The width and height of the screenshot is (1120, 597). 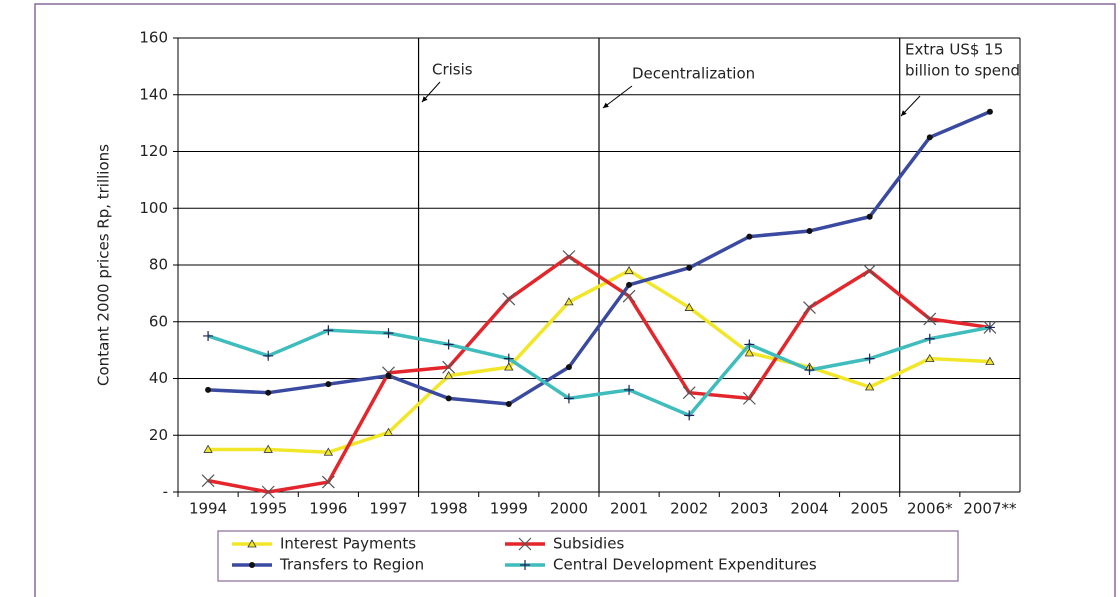 What do you see at coordinates (954, 50) in the screenshot?
I see `annotation: Extra US$ 15` at bounding box center [954, 50].